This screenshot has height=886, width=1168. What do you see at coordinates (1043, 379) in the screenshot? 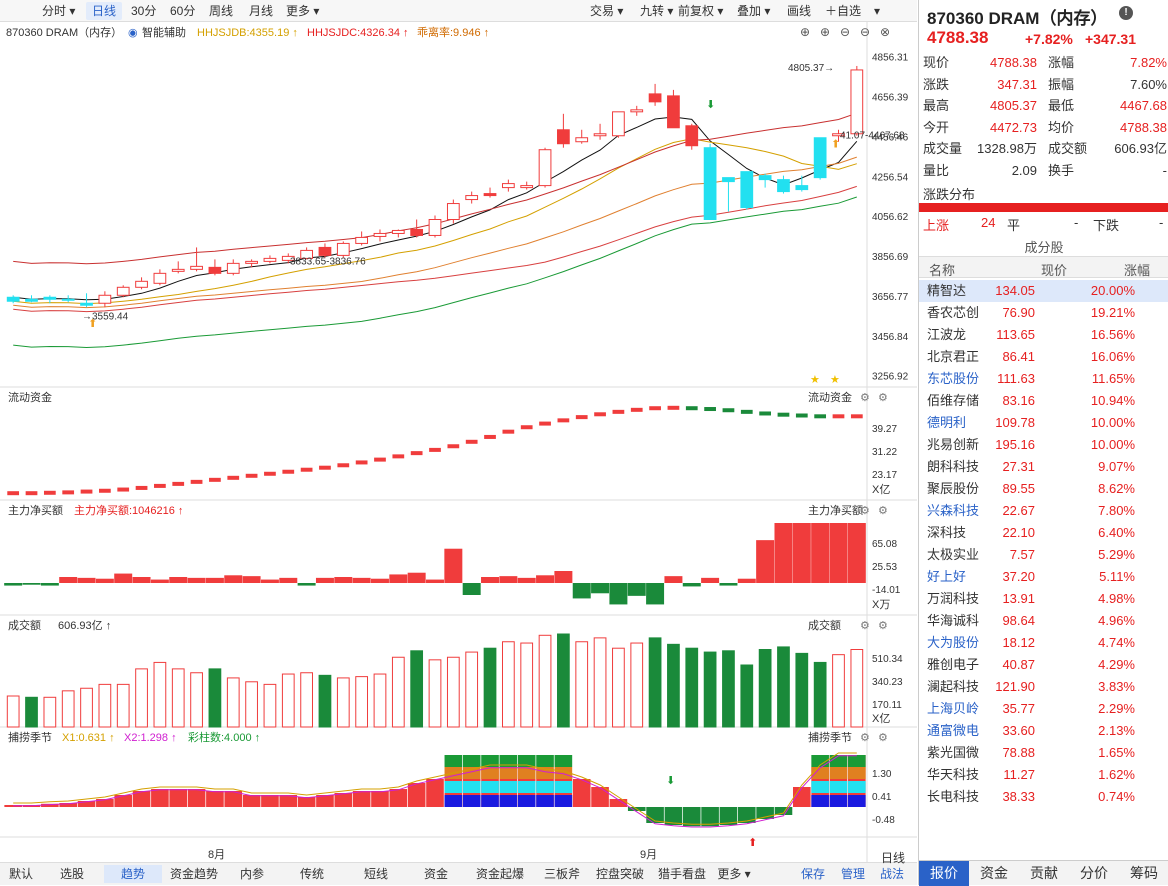
I see `stock-row: 东芯股份 111.63 11.65%` at bounding box center [1043, 379].